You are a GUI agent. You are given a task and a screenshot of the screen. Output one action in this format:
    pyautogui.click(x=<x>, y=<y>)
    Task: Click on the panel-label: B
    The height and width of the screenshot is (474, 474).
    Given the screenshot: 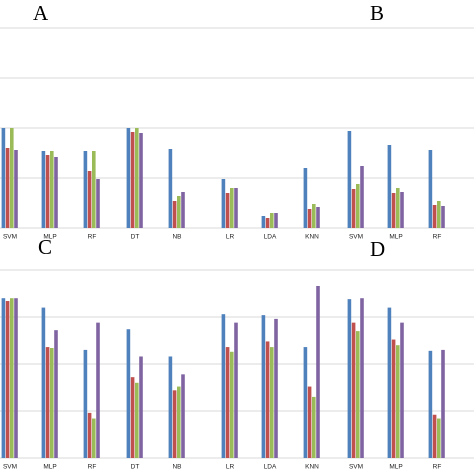 What is the action you would take?
    pyautogui.click(x=377, y=13)
    